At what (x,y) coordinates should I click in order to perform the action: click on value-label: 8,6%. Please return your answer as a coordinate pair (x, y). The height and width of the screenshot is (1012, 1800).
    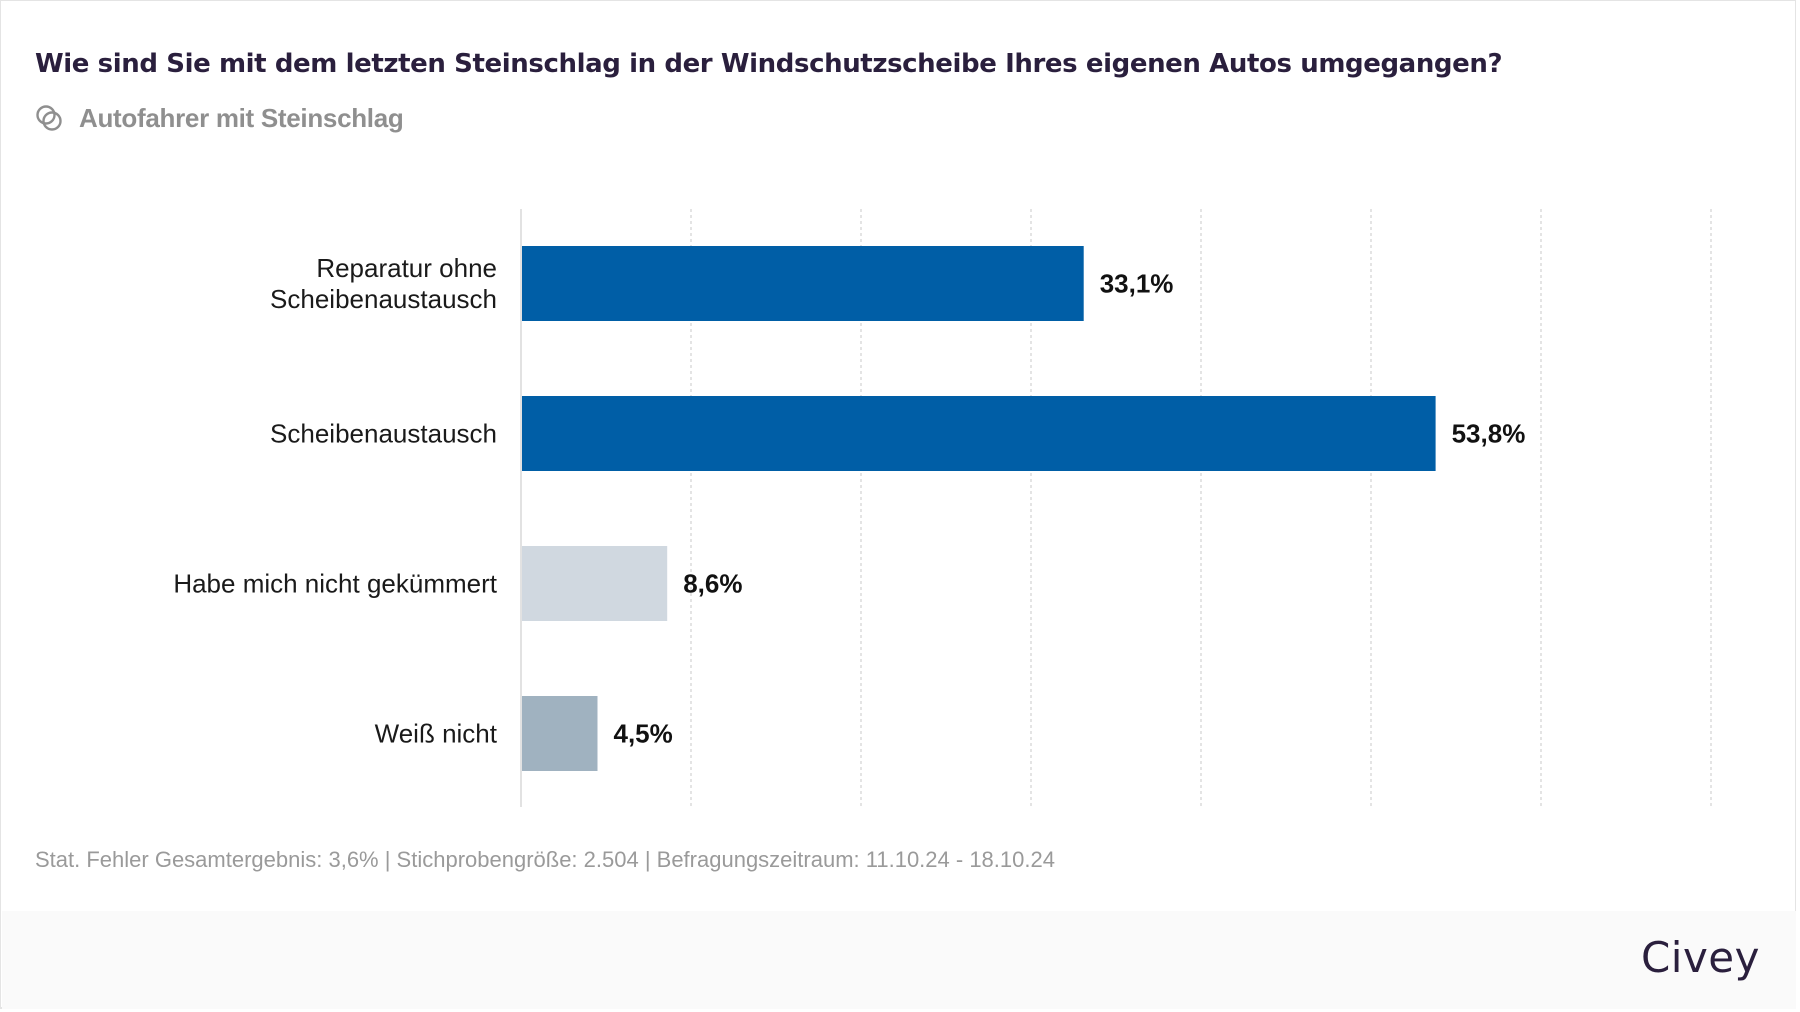
    Looking at the image, I should click on (712, 584).